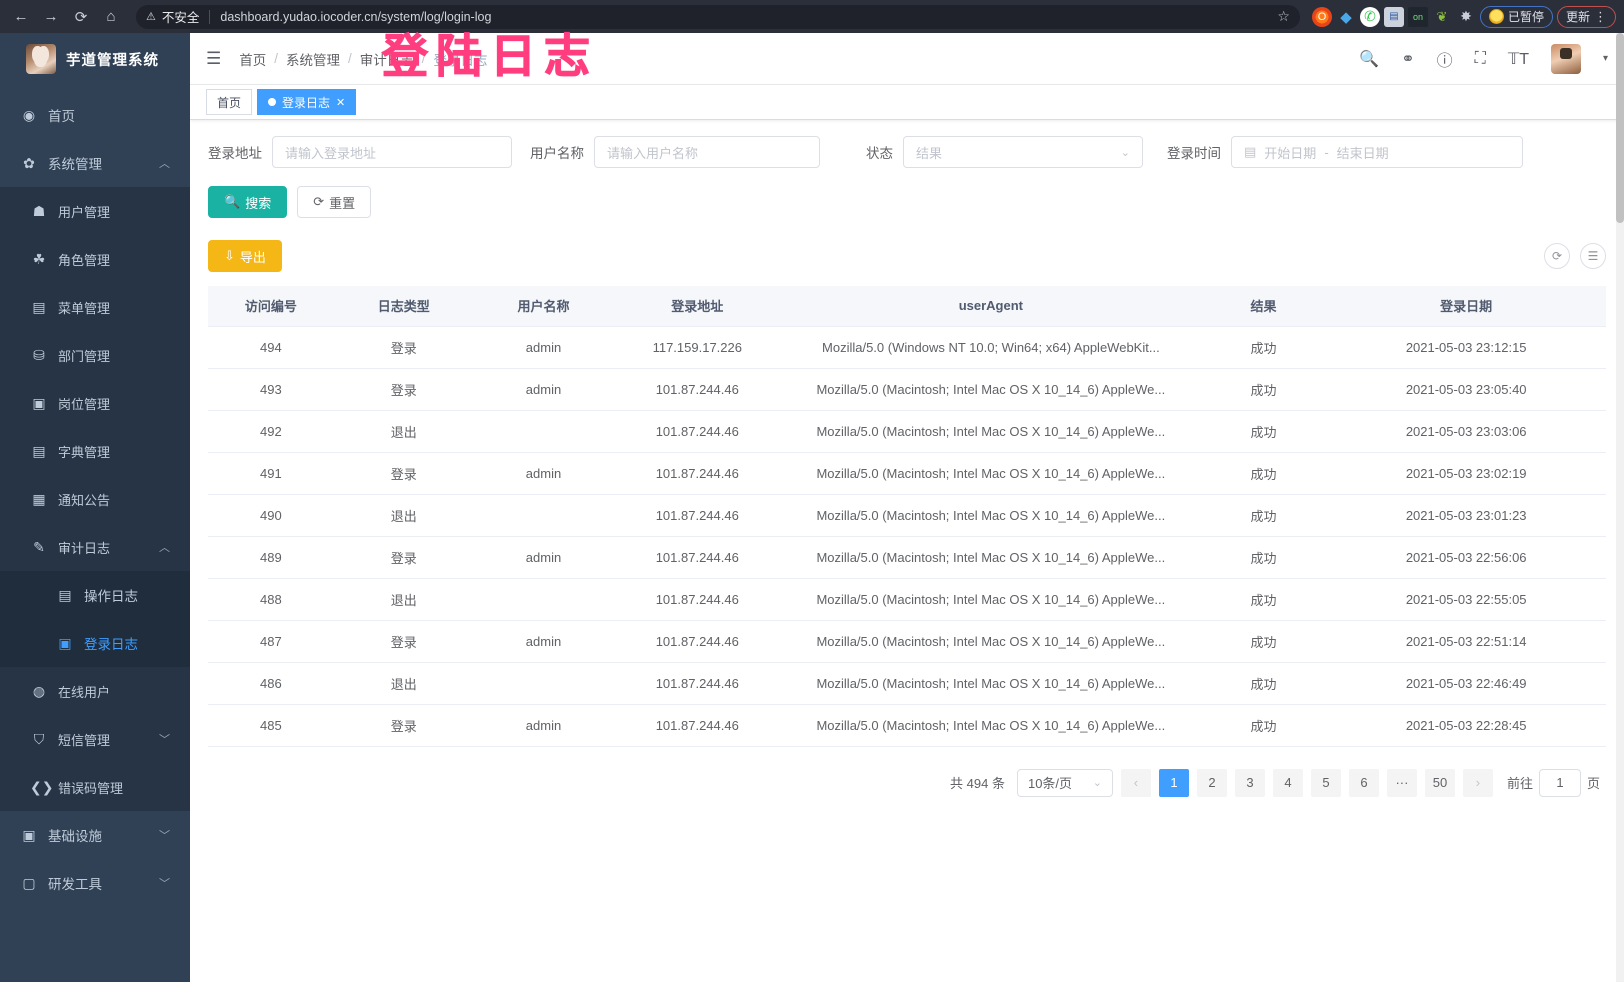  What do you see at coordinates (1135, 782) in the screenshot?
I see `pagination-prev: ‹` at bounding box center [1135, 782].